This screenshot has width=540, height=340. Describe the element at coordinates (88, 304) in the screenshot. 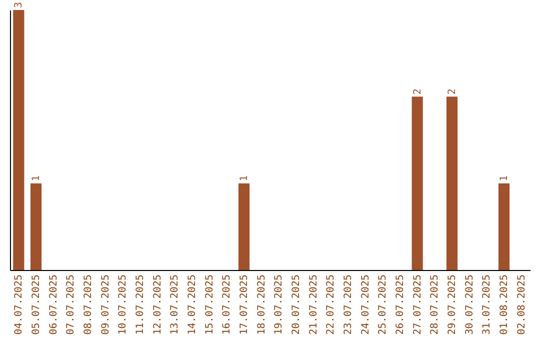

I see `x-tick-label: 08.07.2025` at that location.